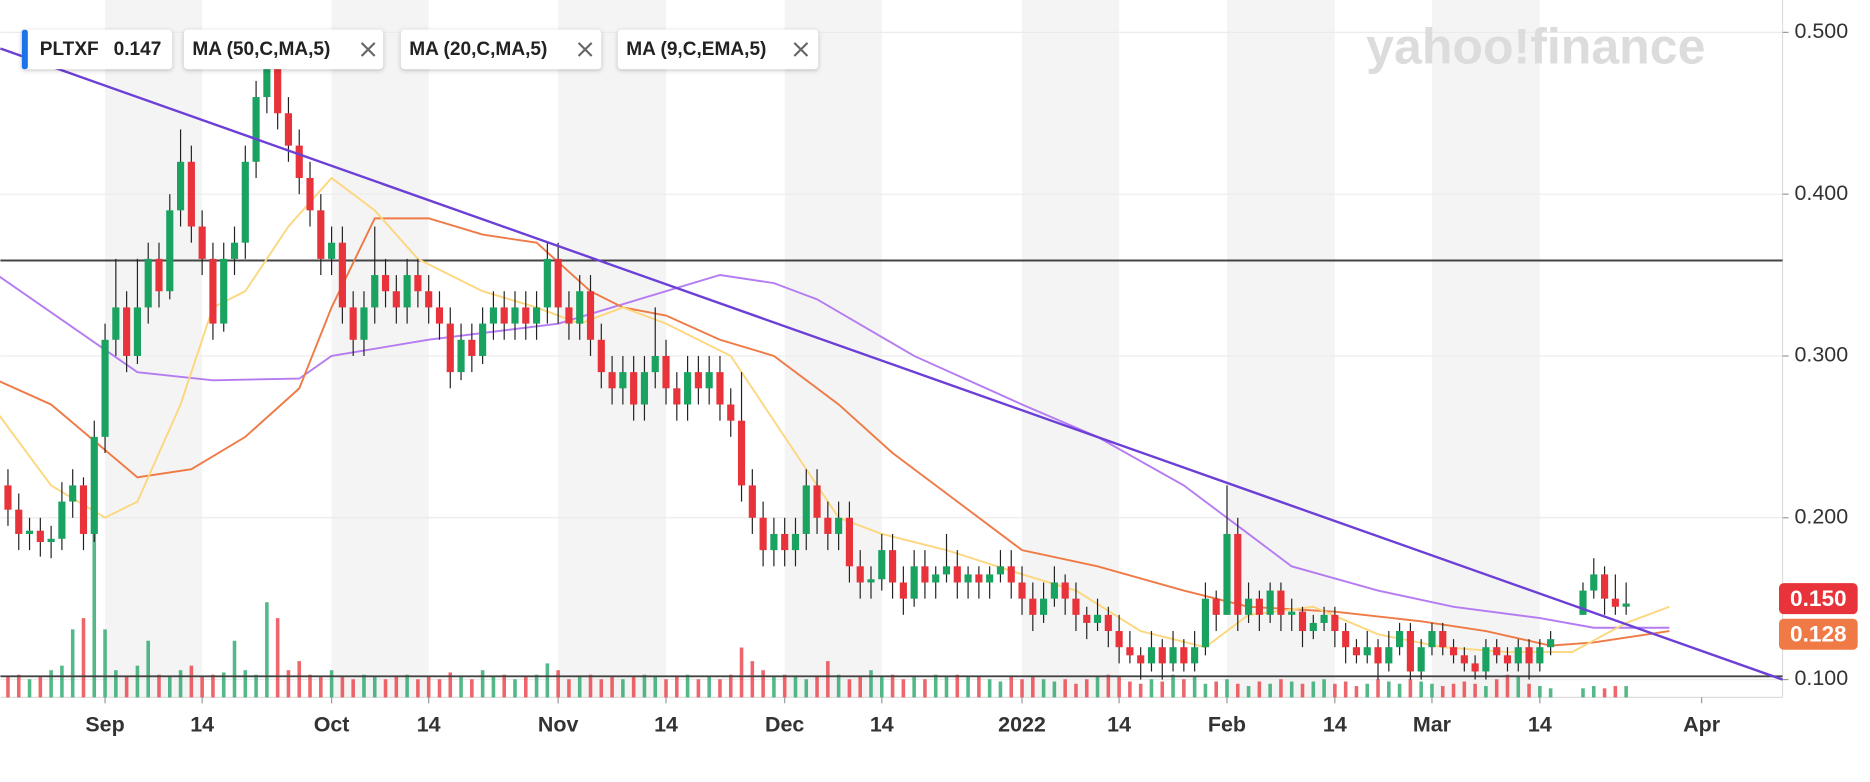 The width and height of the screenshot is (1870, 782). Describe the element at coordinates (1821, 355) in the screenshot. I see `y-tick-label: 0.300` at that location.